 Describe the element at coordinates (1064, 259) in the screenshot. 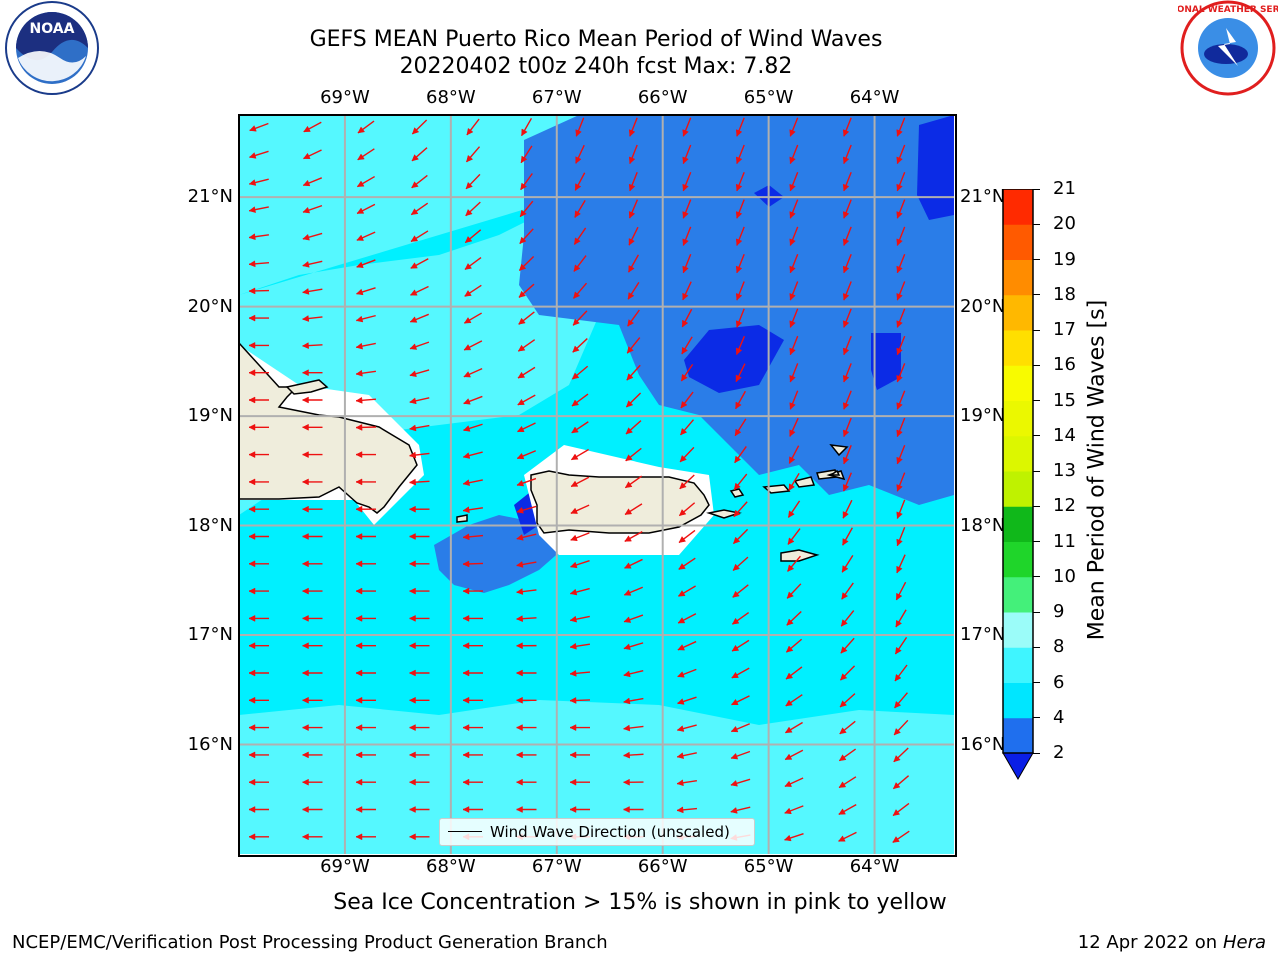

I see `colorbar-tick-label: 19` at that location.